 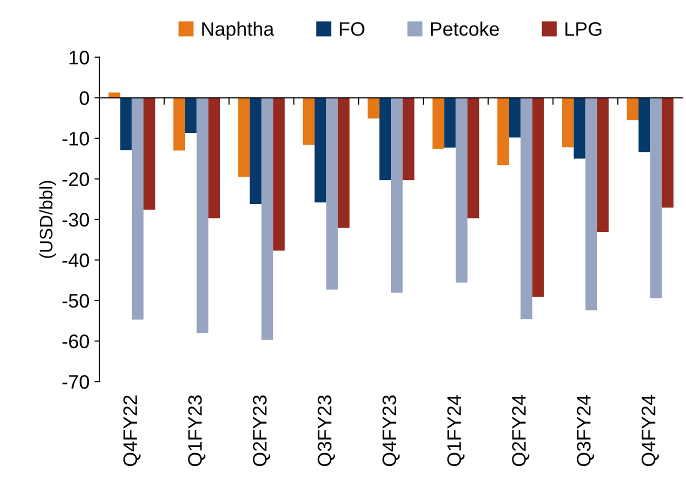 I want to click on x-tick-label: Q3FY24, so click(x=585, y=430).